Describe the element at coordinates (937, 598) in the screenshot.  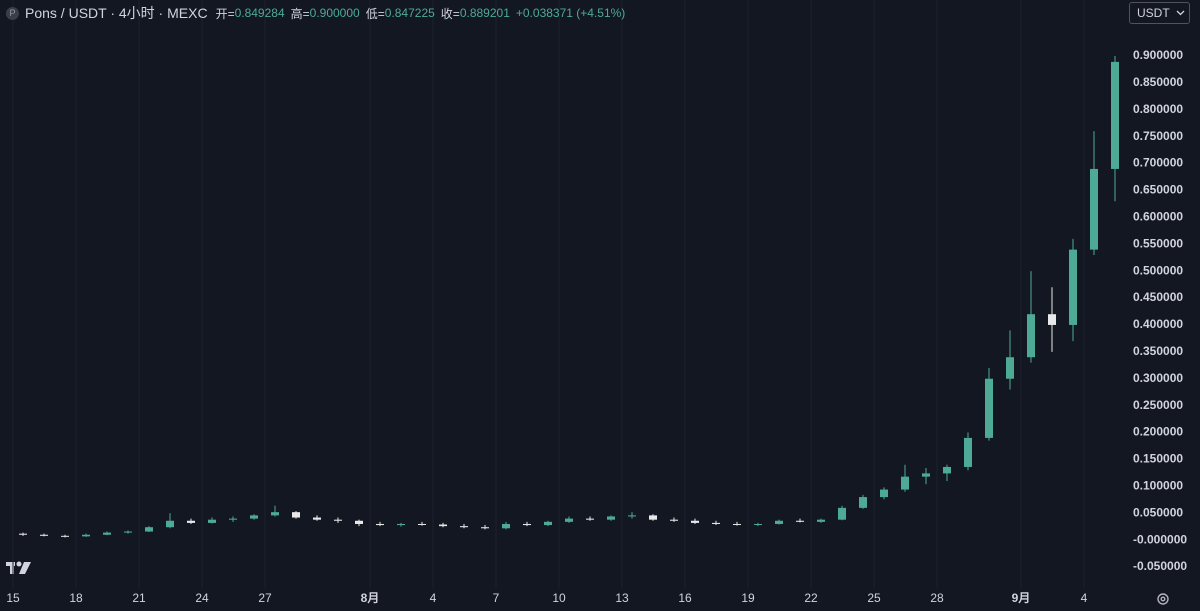
I see `x-tick-label: 28` at that location.